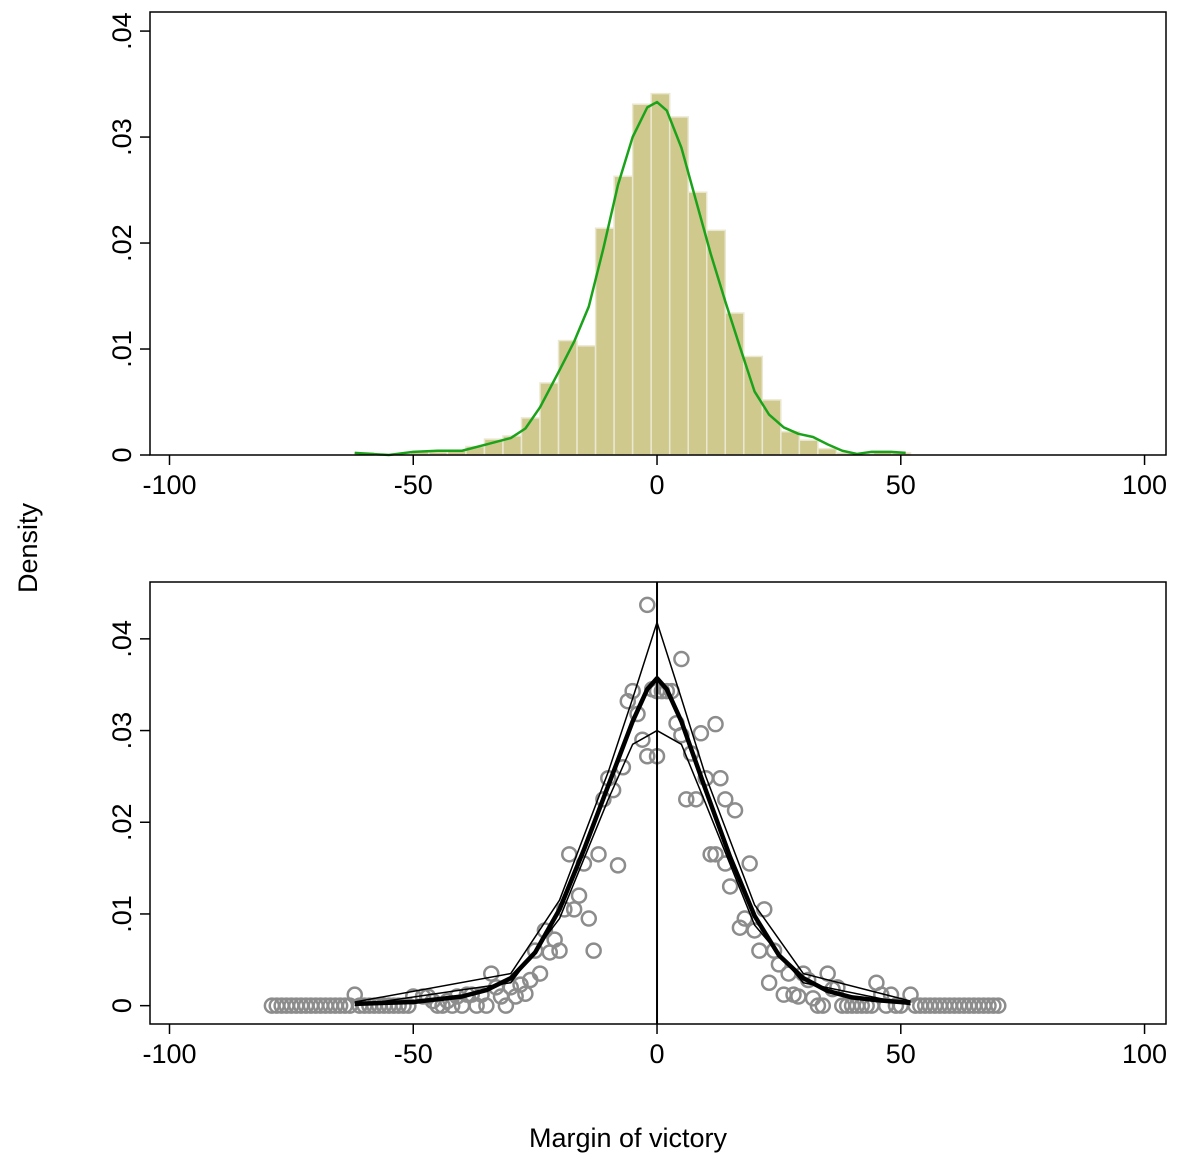  Describe the element at coordinates (628, 1138) in the screenshot. I see `x-axis-label: Margin of victory` at that location.